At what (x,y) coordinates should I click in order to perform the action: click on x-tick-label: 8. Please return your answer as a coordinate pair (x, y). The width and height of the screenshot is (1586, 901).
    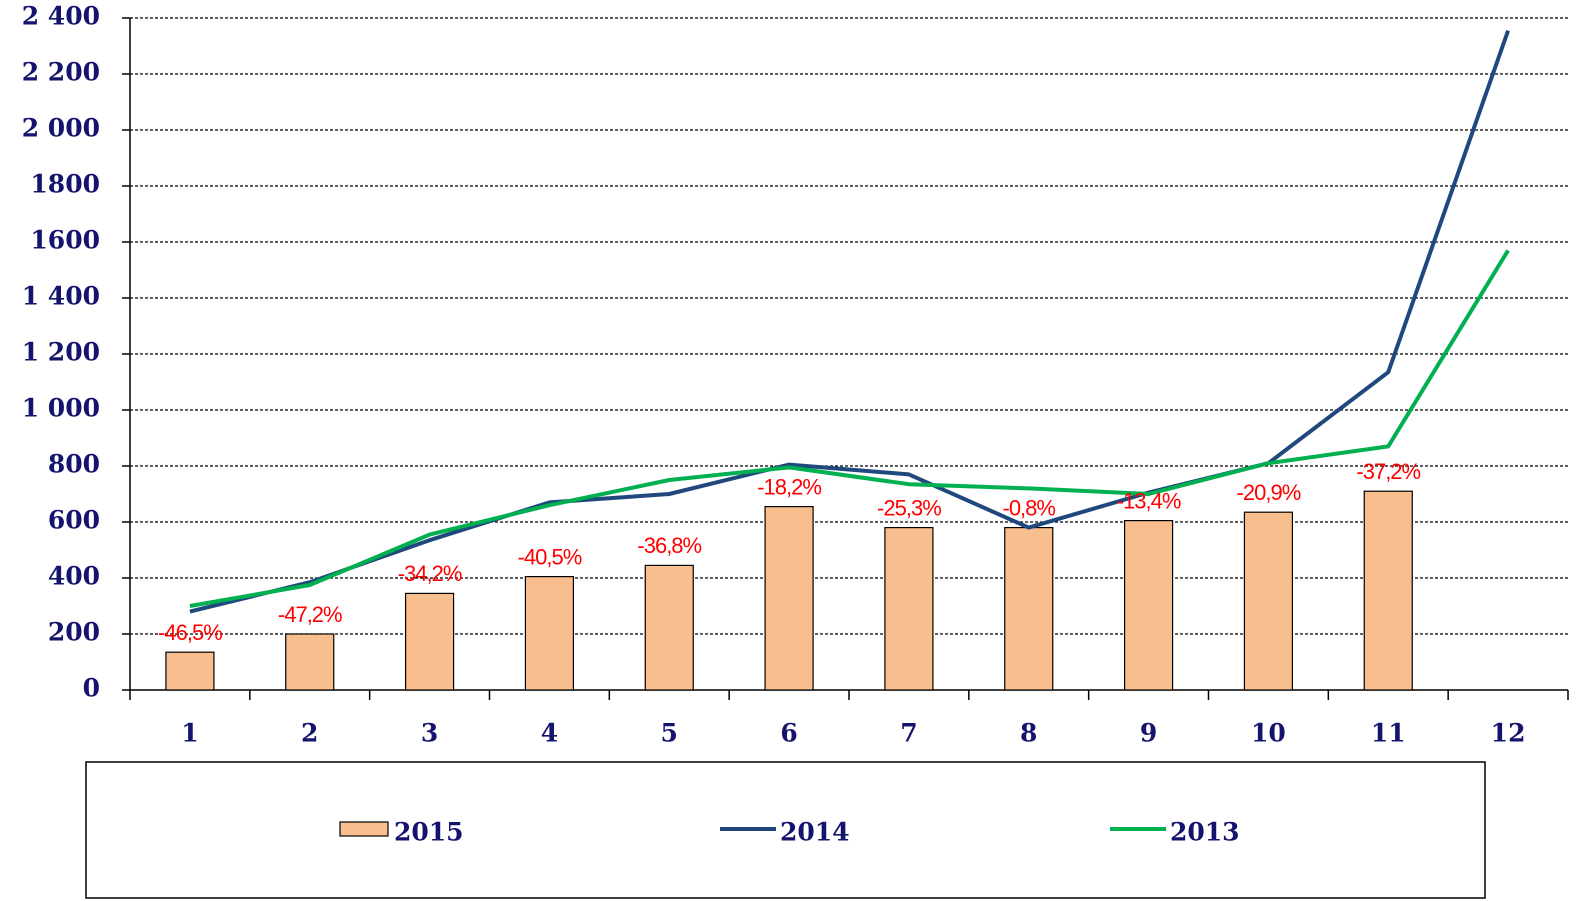
    Looking at the image, I should click on (1028, 733).